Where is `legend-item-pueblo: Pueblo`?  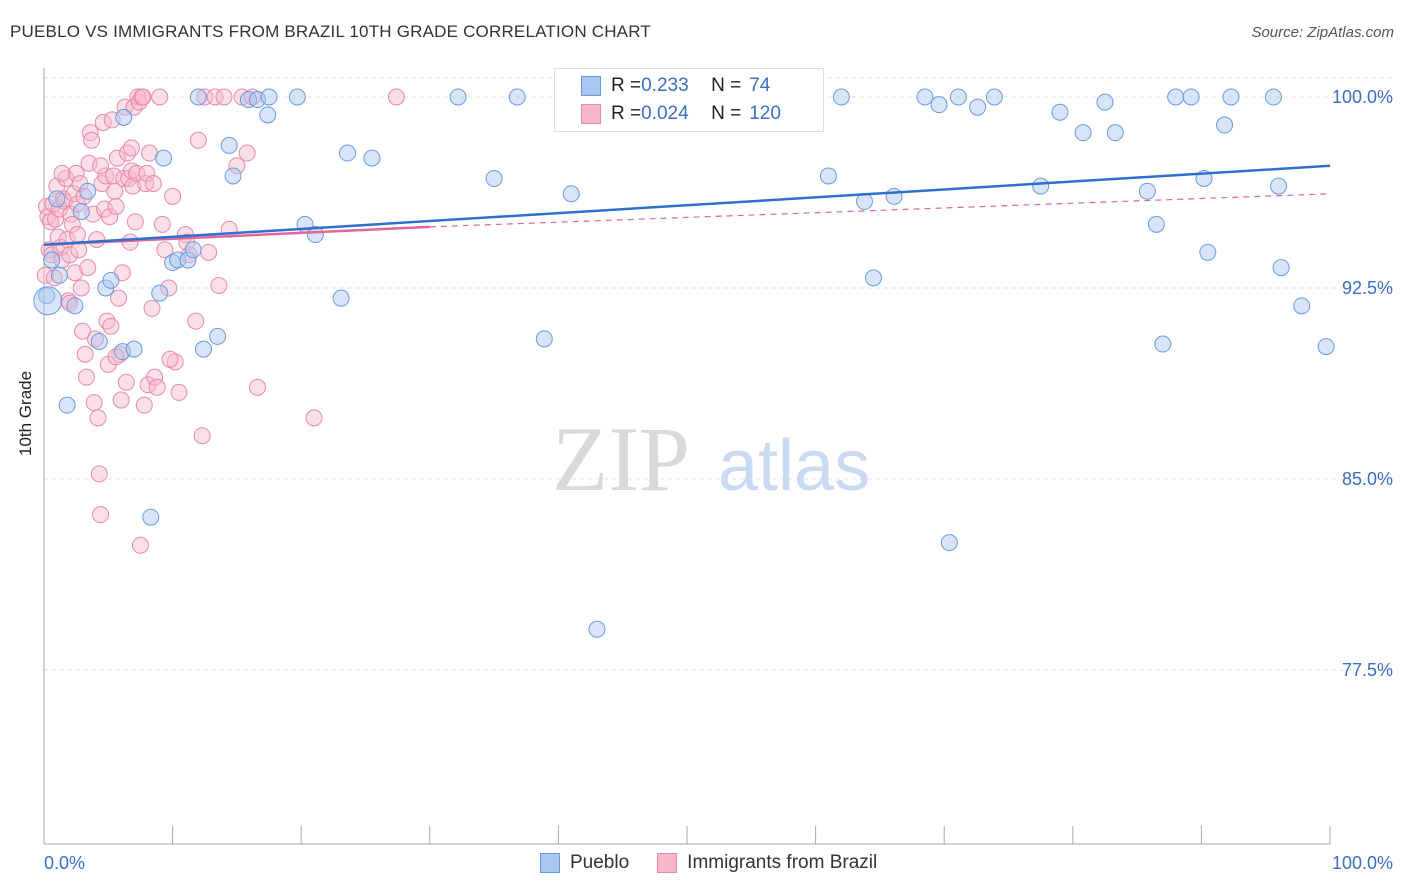 legend-item-pueblo: Pueblo is located at coordinates (584, 863).